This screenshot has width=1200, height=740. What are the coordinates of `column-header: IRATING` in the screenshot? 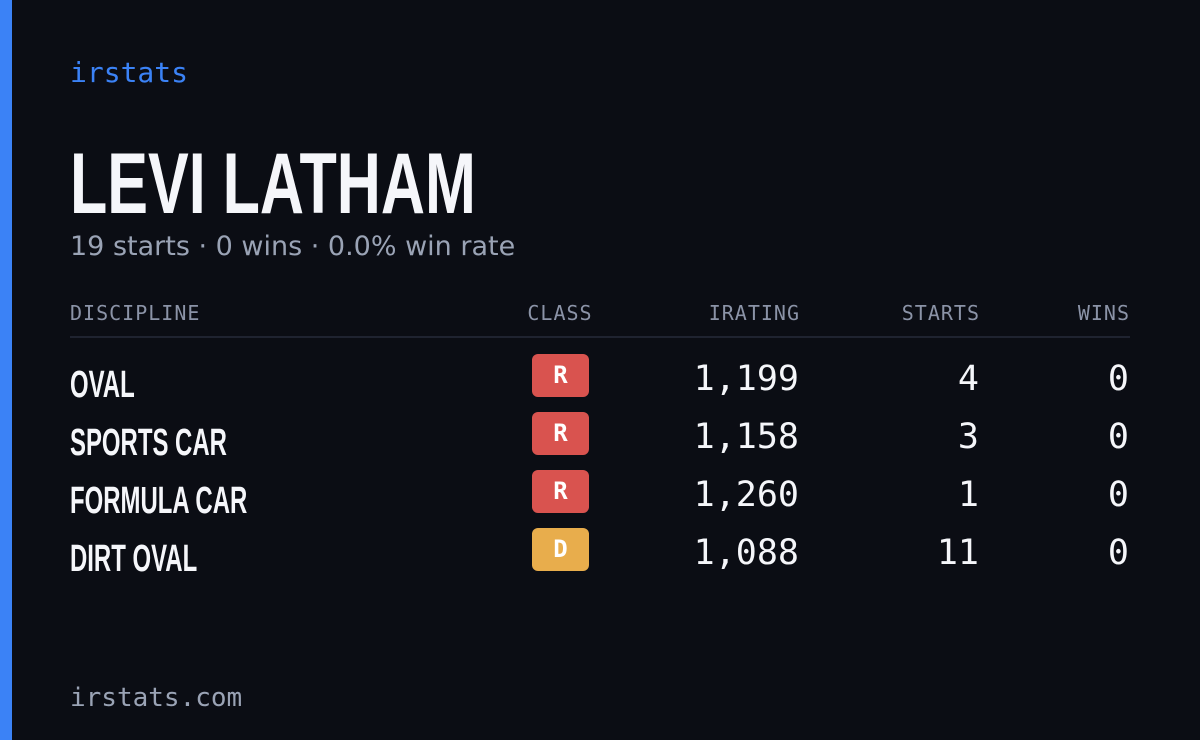 It's located at (754, 313).